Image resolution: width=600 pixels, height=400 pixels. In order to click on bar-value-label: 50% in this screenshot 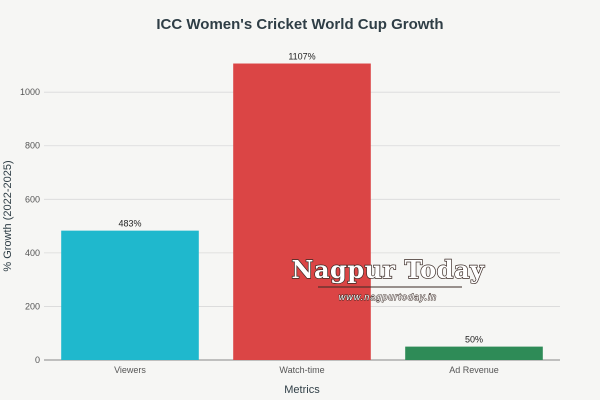, I will do `click(474, 340)`.